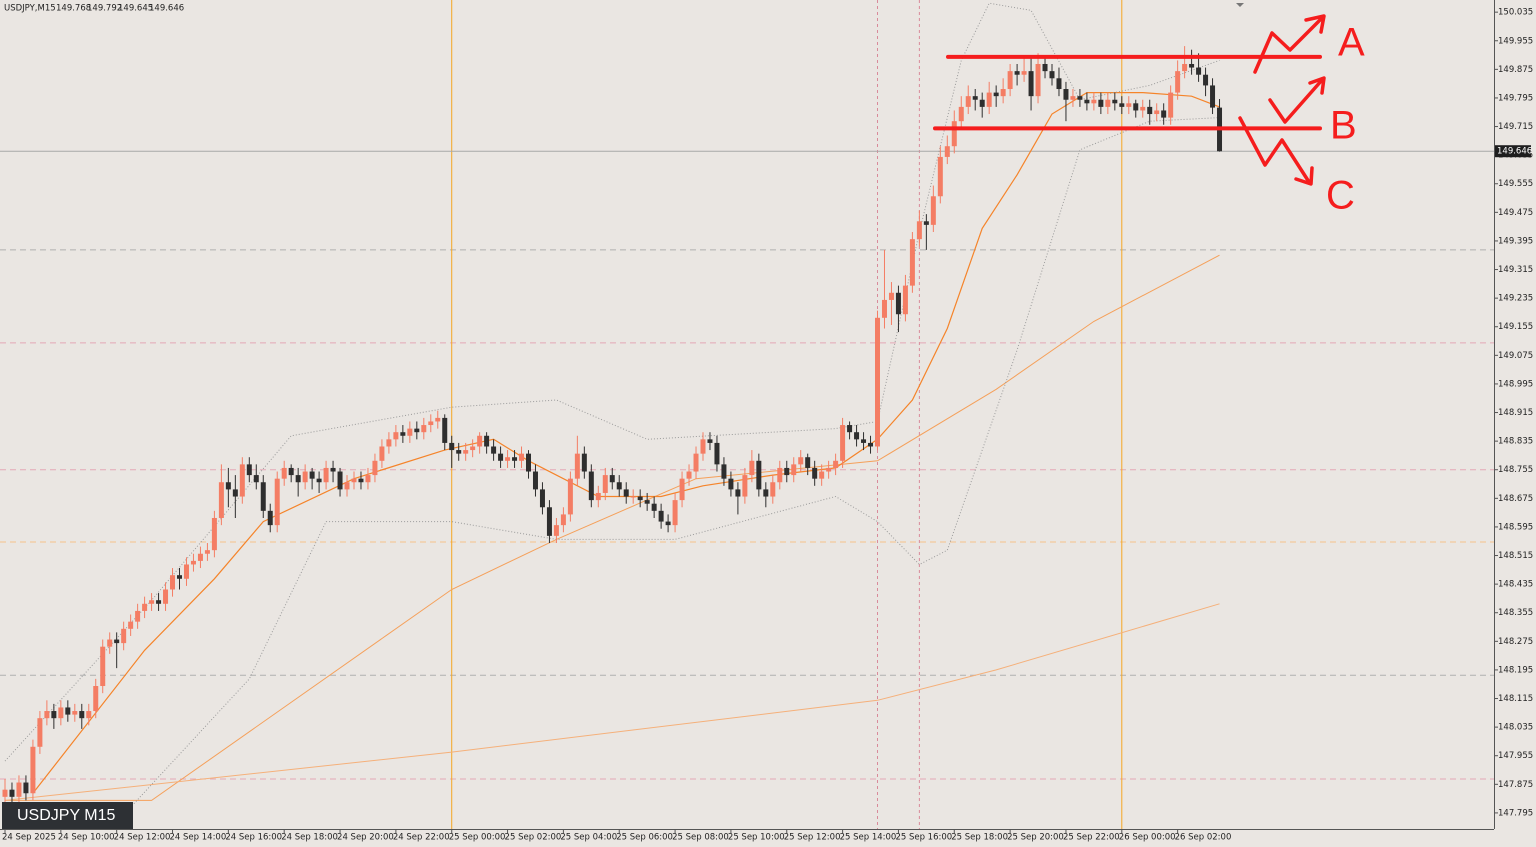  I want to click on y-tick-label: 149.715, so click(1515, 127).